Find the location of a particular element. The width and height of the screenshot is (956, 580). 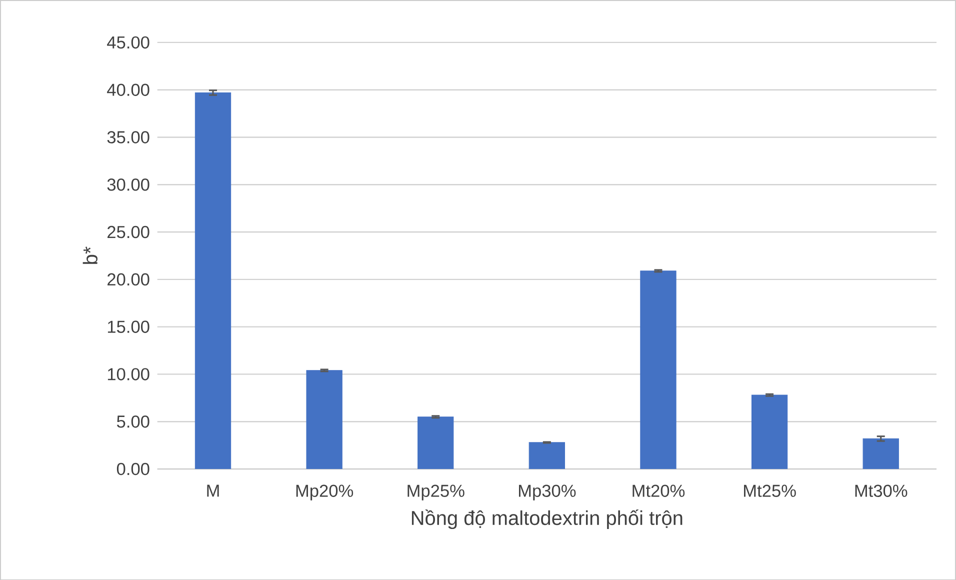

y-tick-label: 25.00 is located at coordinates (129, 232).